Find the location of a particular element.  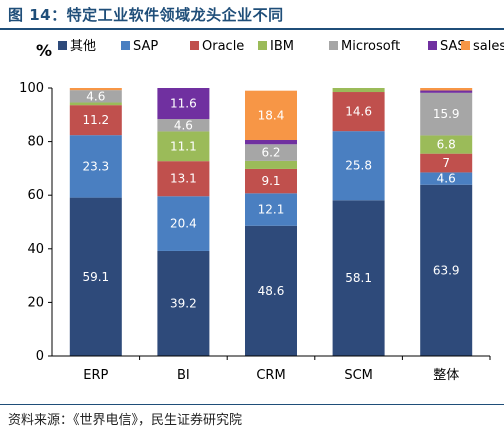

data-label-1-3: 11.1 is located at coordinates (183, 146).